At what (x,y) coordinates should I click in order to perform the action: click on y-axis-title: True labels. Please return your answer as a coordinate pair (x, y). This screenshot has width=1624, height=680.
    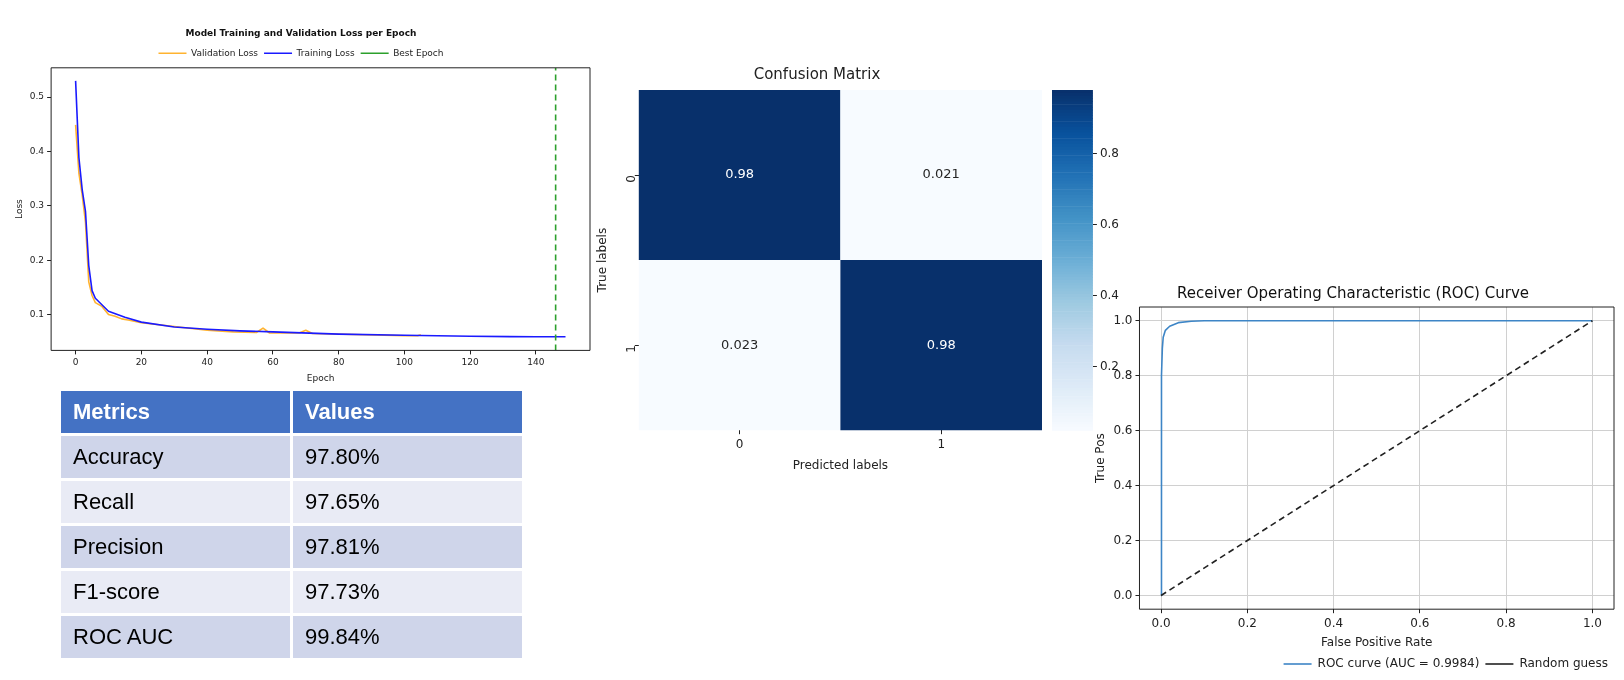
    Looking at the image, I should click on (602, 260).